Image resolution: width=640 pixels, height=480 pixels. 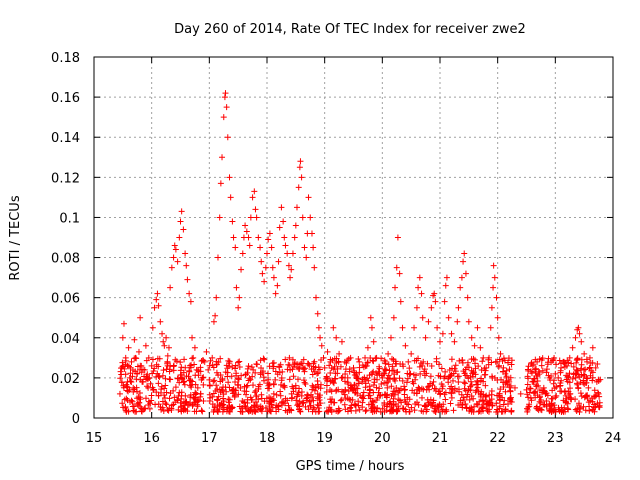 I want to click on x-tick-label: 23, so click(x=555, y=438).